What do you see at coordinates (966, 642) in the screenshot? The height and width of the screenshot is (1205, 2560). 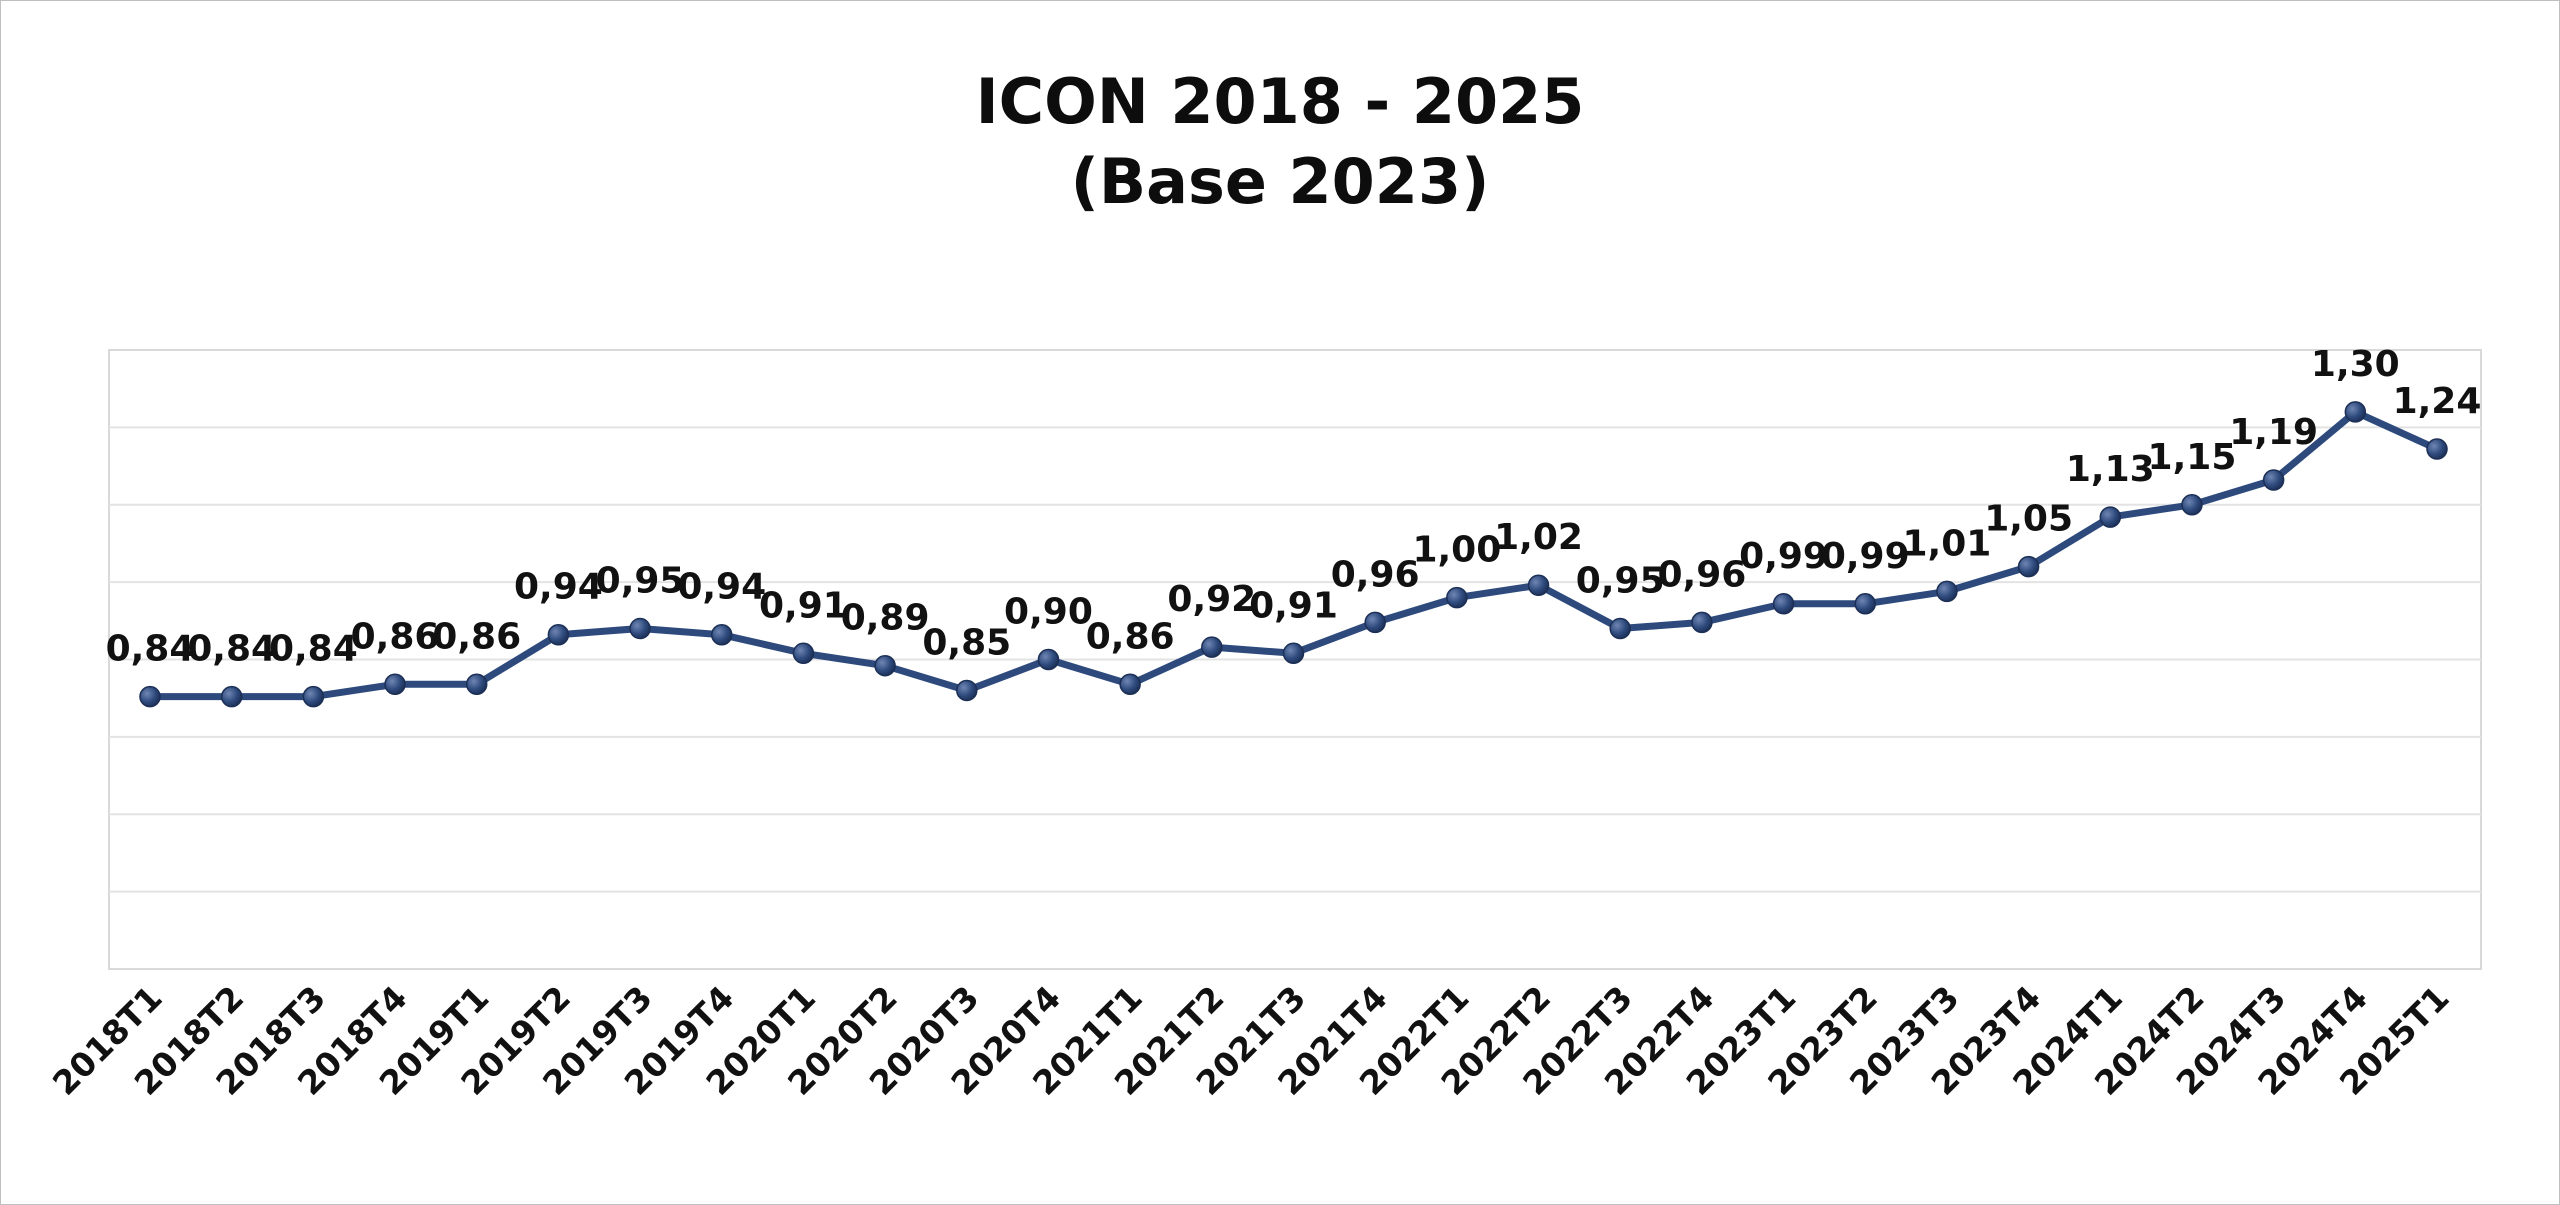 I see `data-label: 0,85` at bounding box center [966, 642].